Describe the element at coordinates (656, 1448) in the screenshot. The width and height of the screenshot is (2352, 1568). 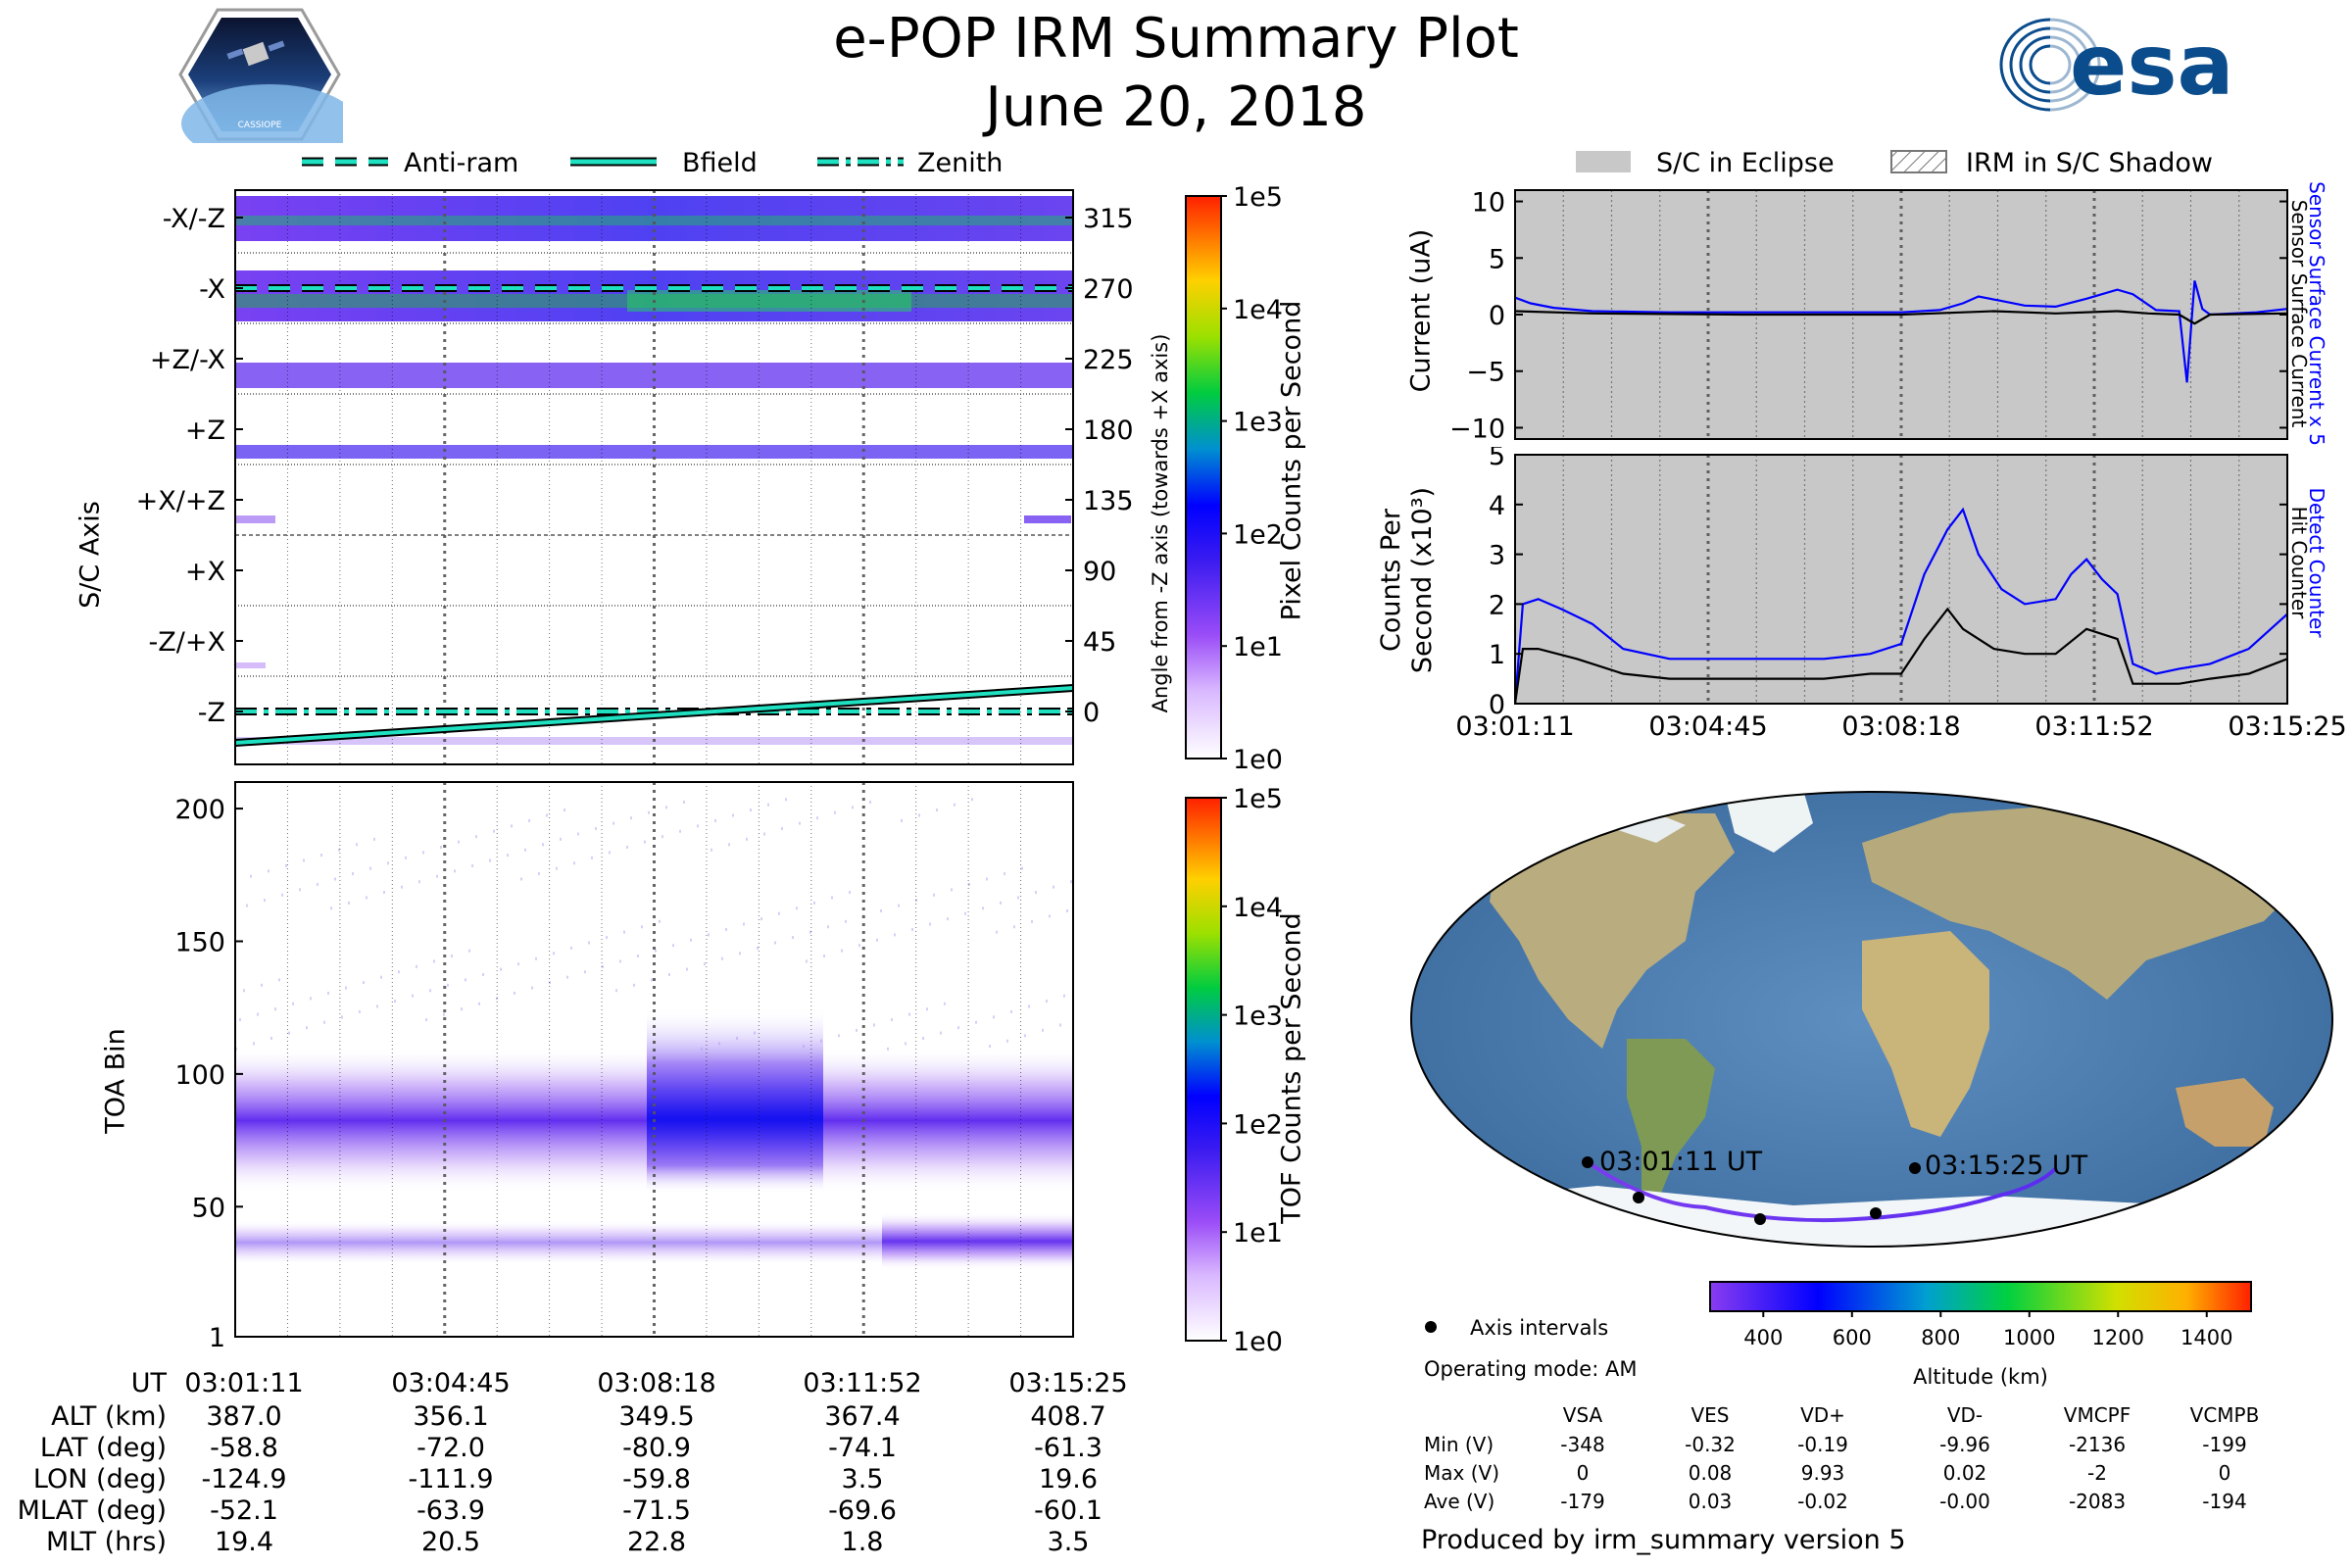
I see `eph-cell: -80.9` at that location.